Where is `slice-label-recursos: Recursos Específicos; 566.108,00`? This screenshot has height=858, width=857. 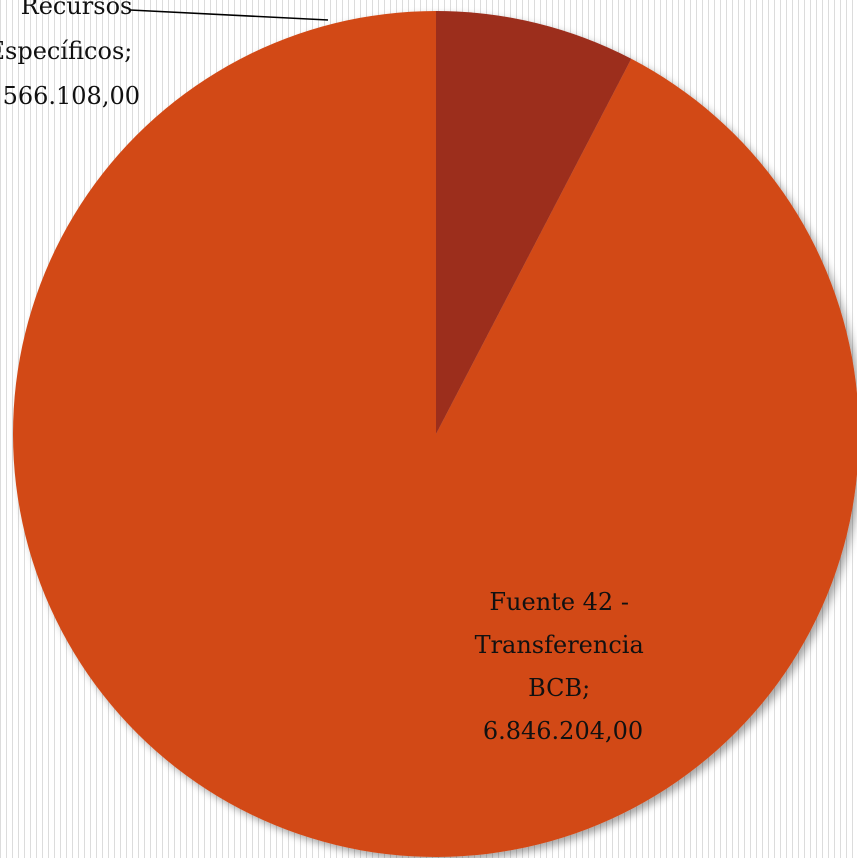
slice-label-recursos: Recursos Específicos; 566.108,00 is located at coordinates (70, 55).